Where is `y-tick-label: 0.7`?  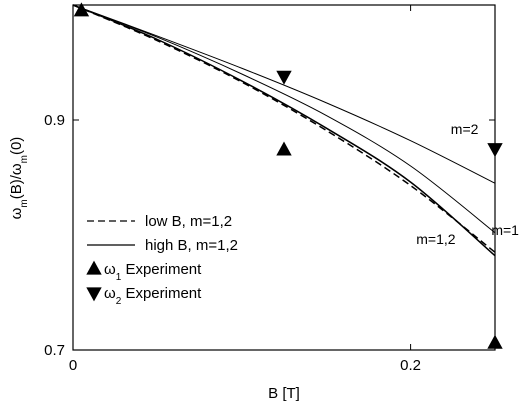
y-tick-label: 0.7 is located at coordinates (54, 350).